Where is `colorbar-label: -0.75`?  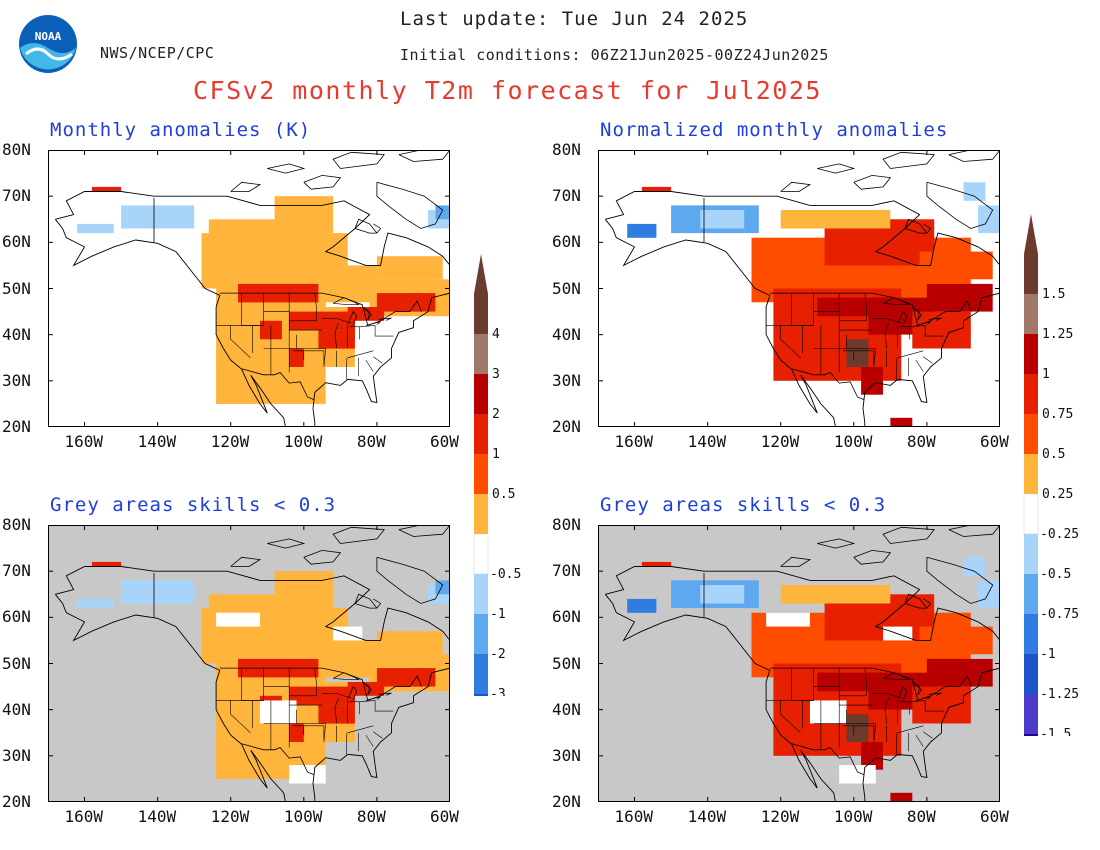
colorbar-label: -0.75 is located at coordinates (1059, 614).